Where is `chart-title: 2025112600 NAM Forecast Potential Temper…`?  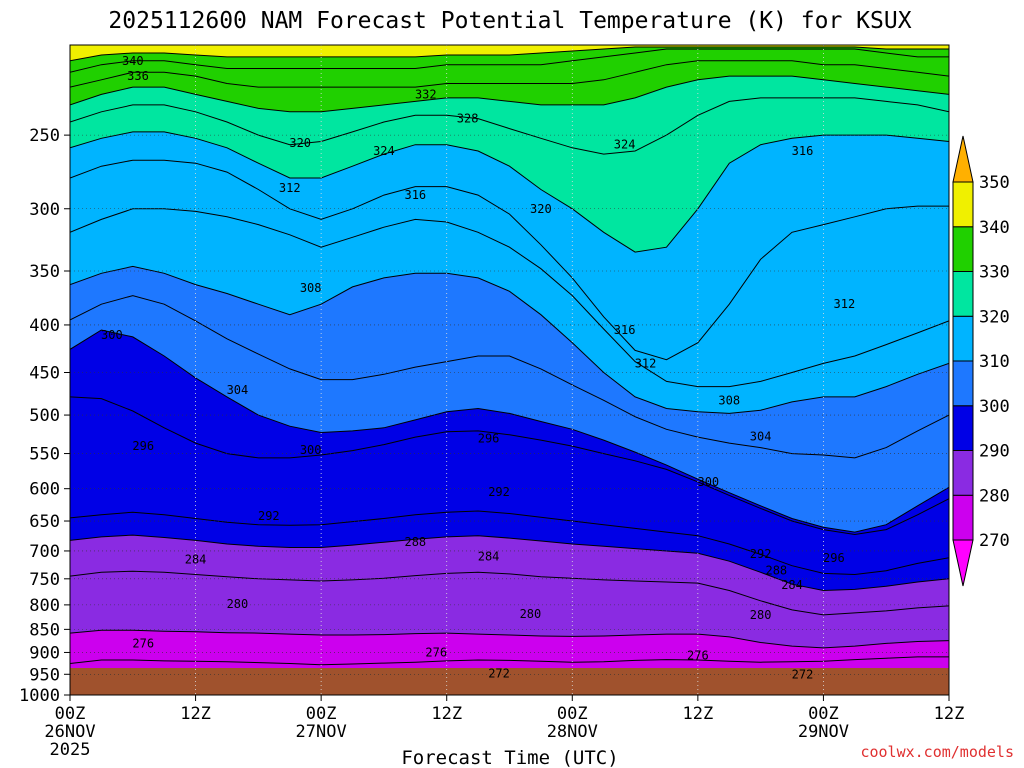 chart-title: 2025112600 NAM Forecast Potential Temper… is located at coordinates (509, 21).